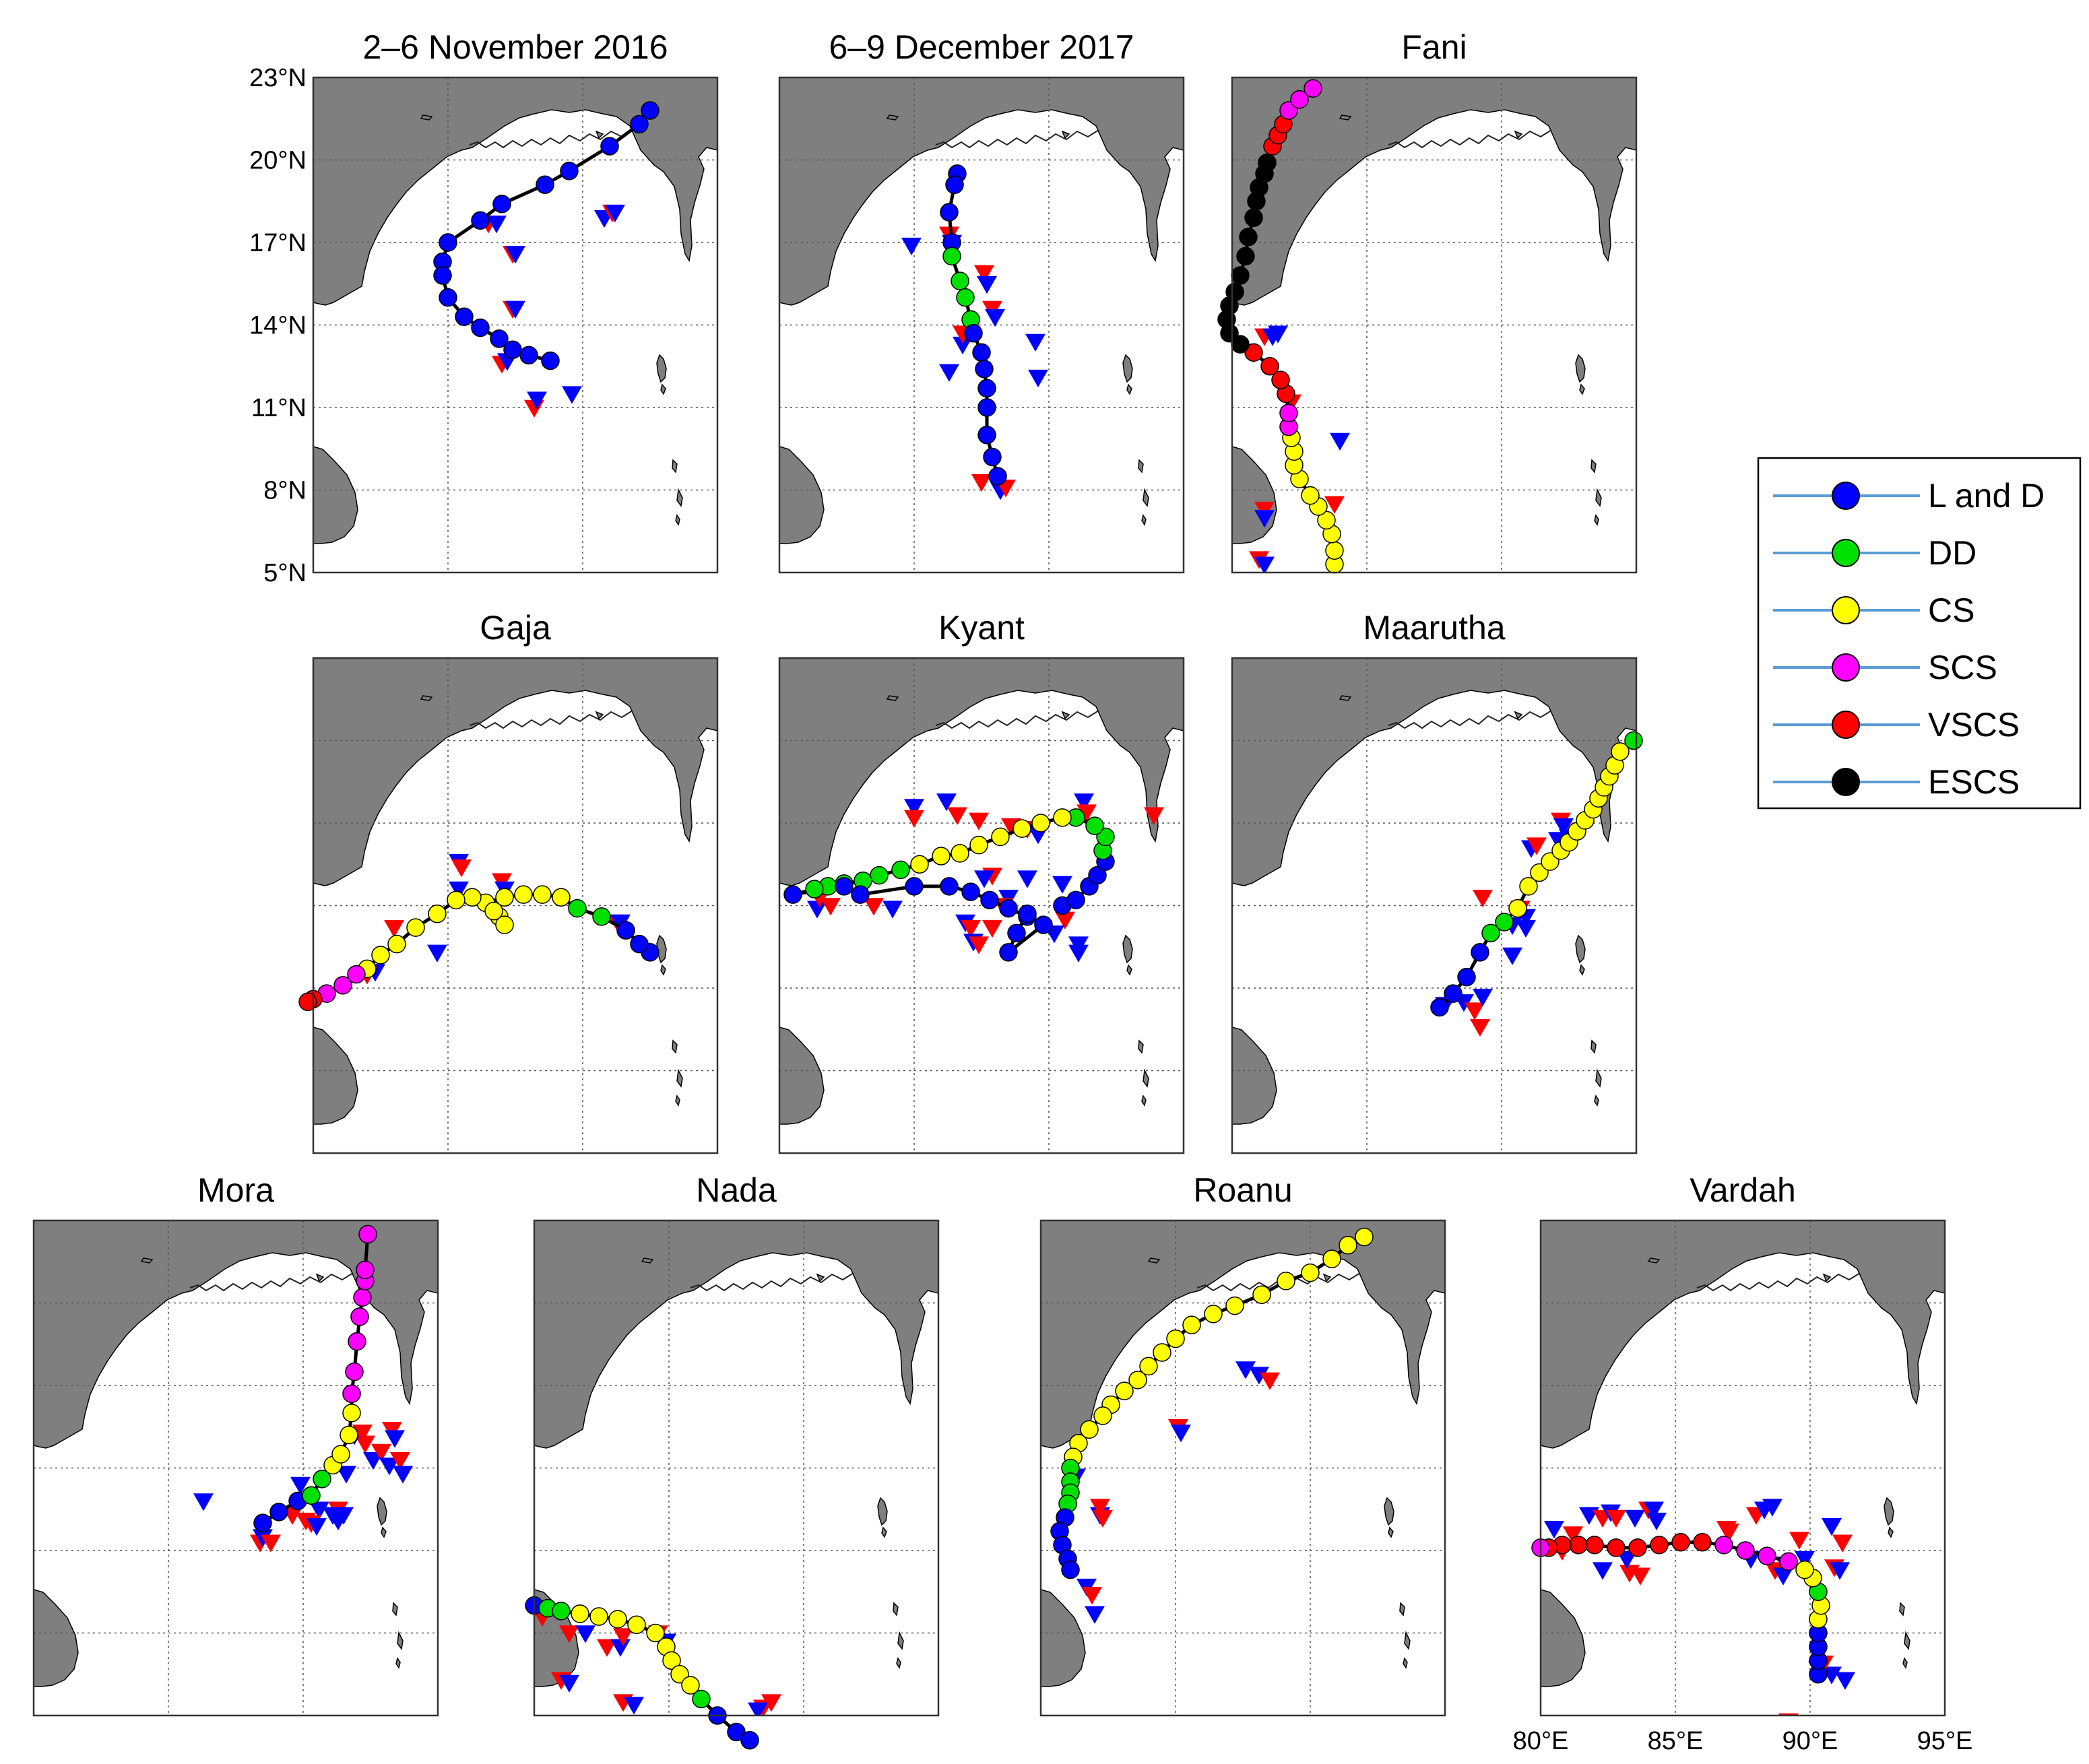 The height and width of the screenshot is (1764, 2089). What do you see at coordinates (1945, 1741) in the screenshot?
I see `lon-tick-label: 95°E` at bounding box center [1945, 1741].